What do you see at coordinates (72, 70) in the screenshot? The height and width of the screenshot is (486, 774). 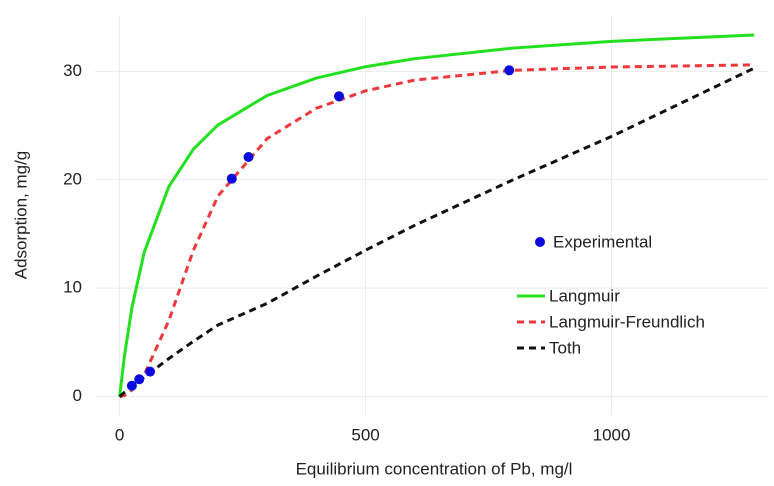 I see `y-tick-label: 30` at bounding box center [72, 70].